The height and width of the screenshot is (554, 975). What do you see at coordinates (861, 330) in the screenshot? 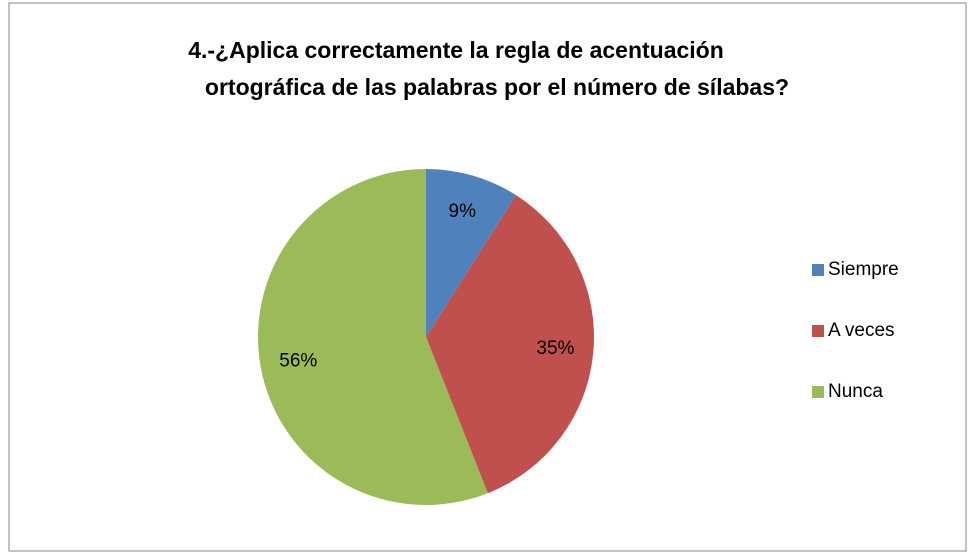
I see `legend-label: A veces` at bounding box center [861, 330].